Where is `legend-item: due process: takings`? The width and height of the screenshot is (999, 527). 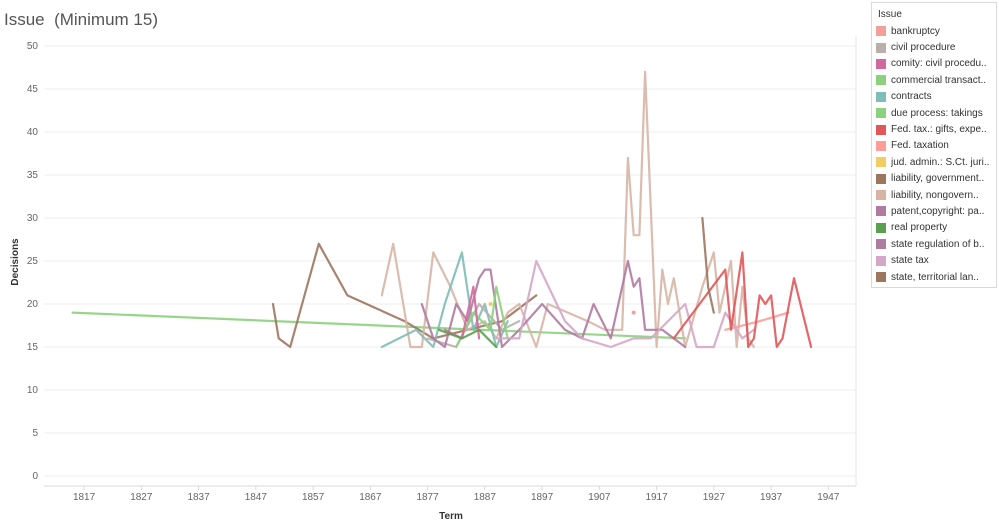 legend-item: due process: takings is located at coordinates (934, 113).